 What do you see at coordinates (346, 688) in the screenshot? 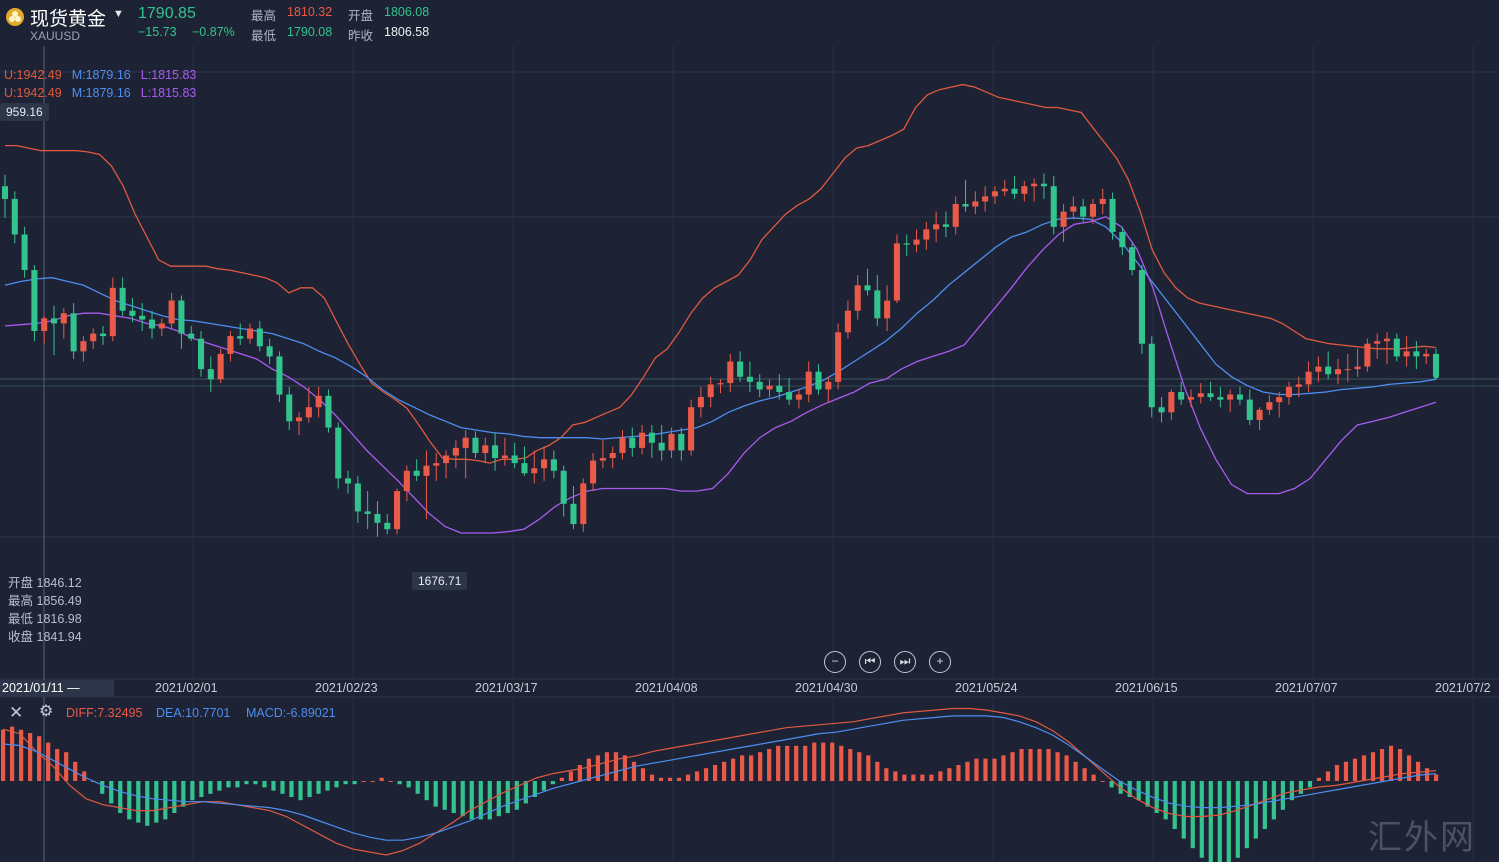
I see `x-tick-label: 2021/02/23` at bounding box center [346, 688].